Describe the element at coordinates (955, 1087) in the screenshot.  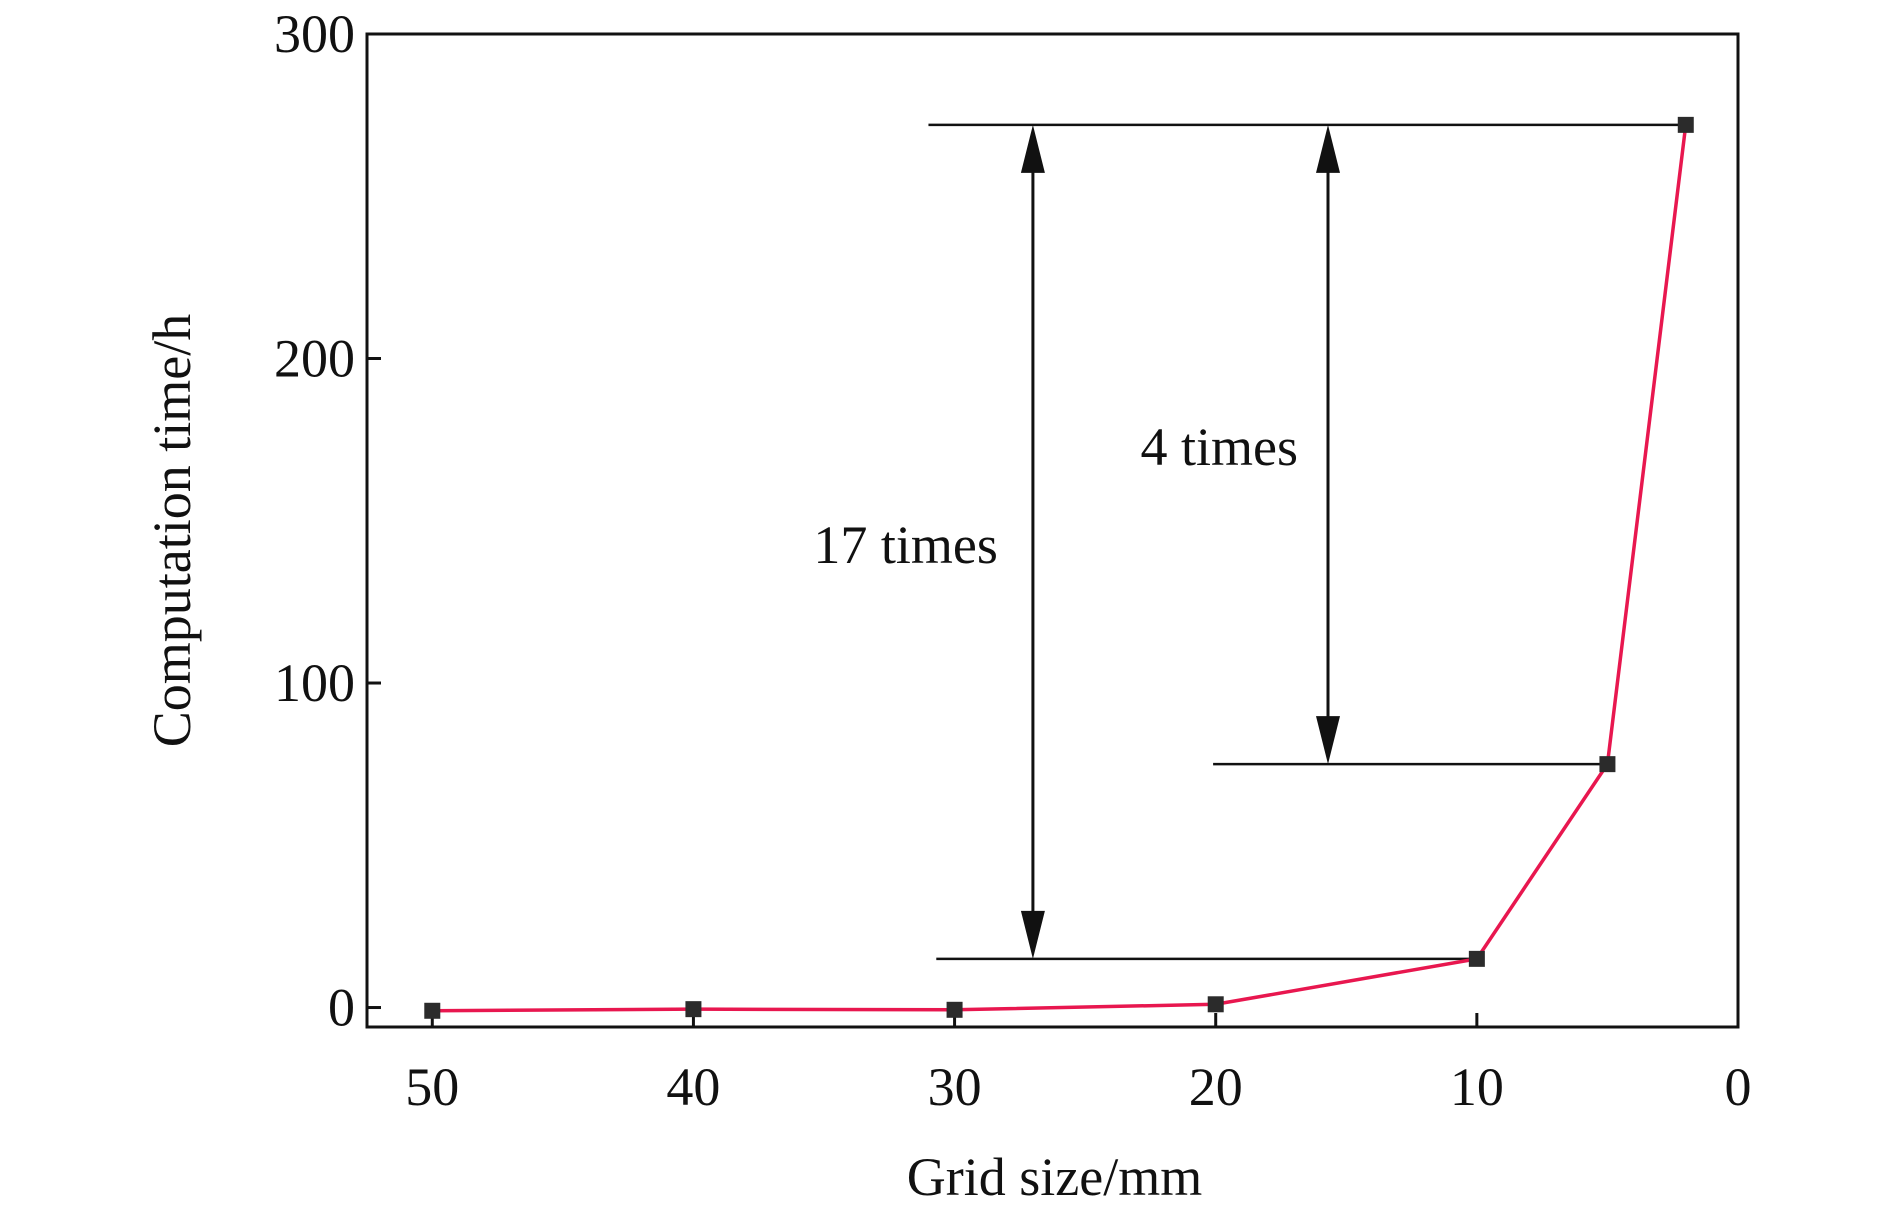
I see `x-tick-label: 30` at that location.